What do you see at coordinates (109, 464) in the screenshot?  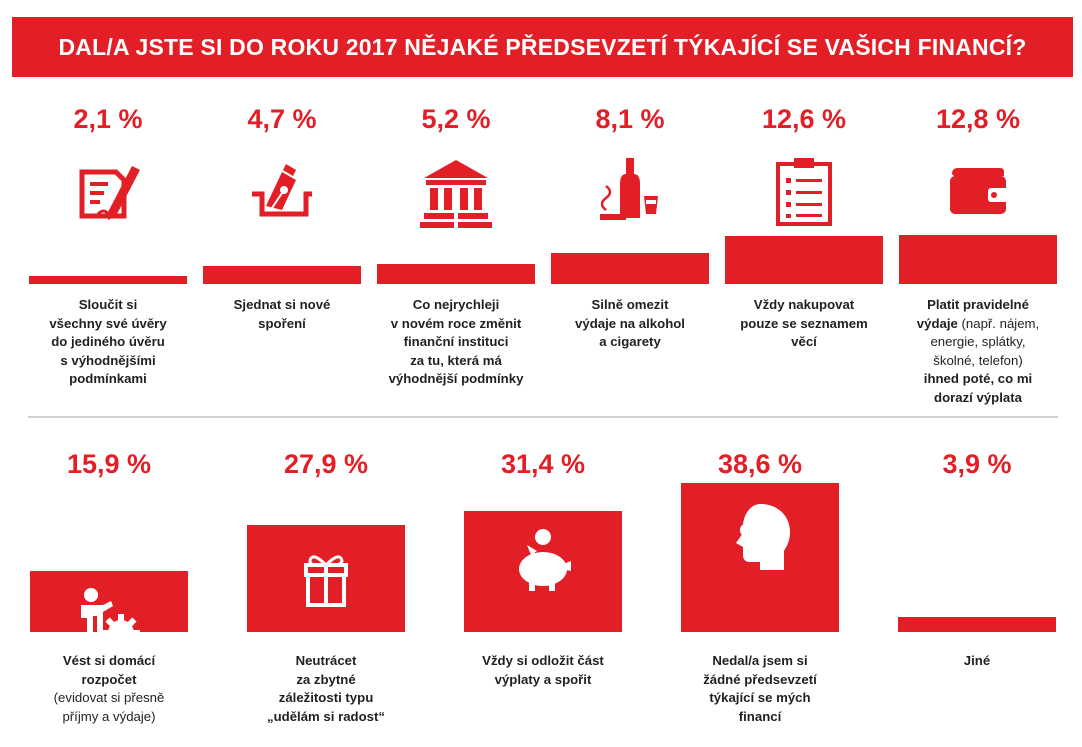 I see `percent-label: 15,9 %` at bounding box center [109, 464].